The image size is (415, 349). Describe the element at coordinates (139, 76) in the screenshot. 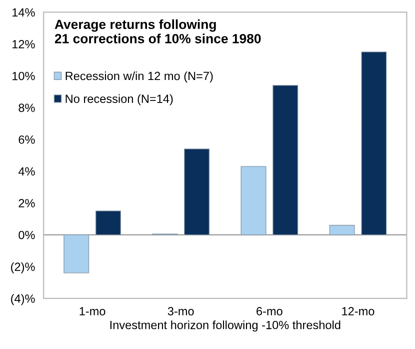

I see `legend-label: Recession w/in 12 mo (N=7)` at that location.